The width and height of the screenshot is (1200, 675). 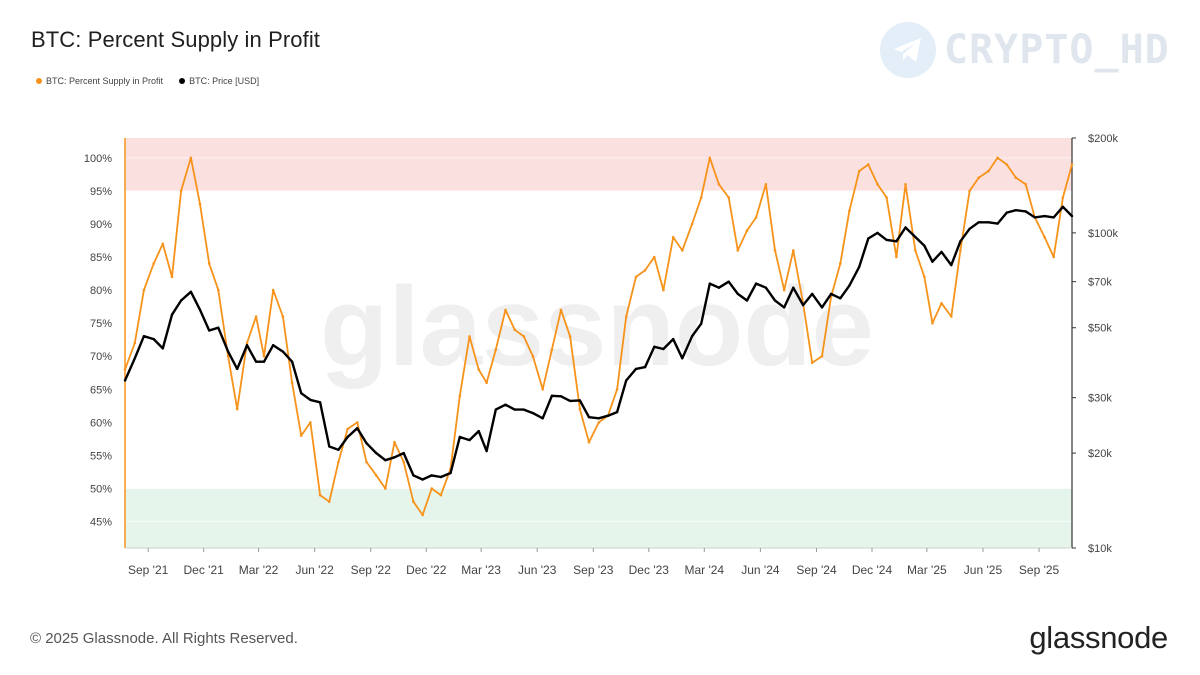 What do you see at coordinates (1094, 344) in the screenshot?
I see `right-y-axis: $200k $100k $70k $50k $30k $20k $10k` at bounding box center [1094, 344].